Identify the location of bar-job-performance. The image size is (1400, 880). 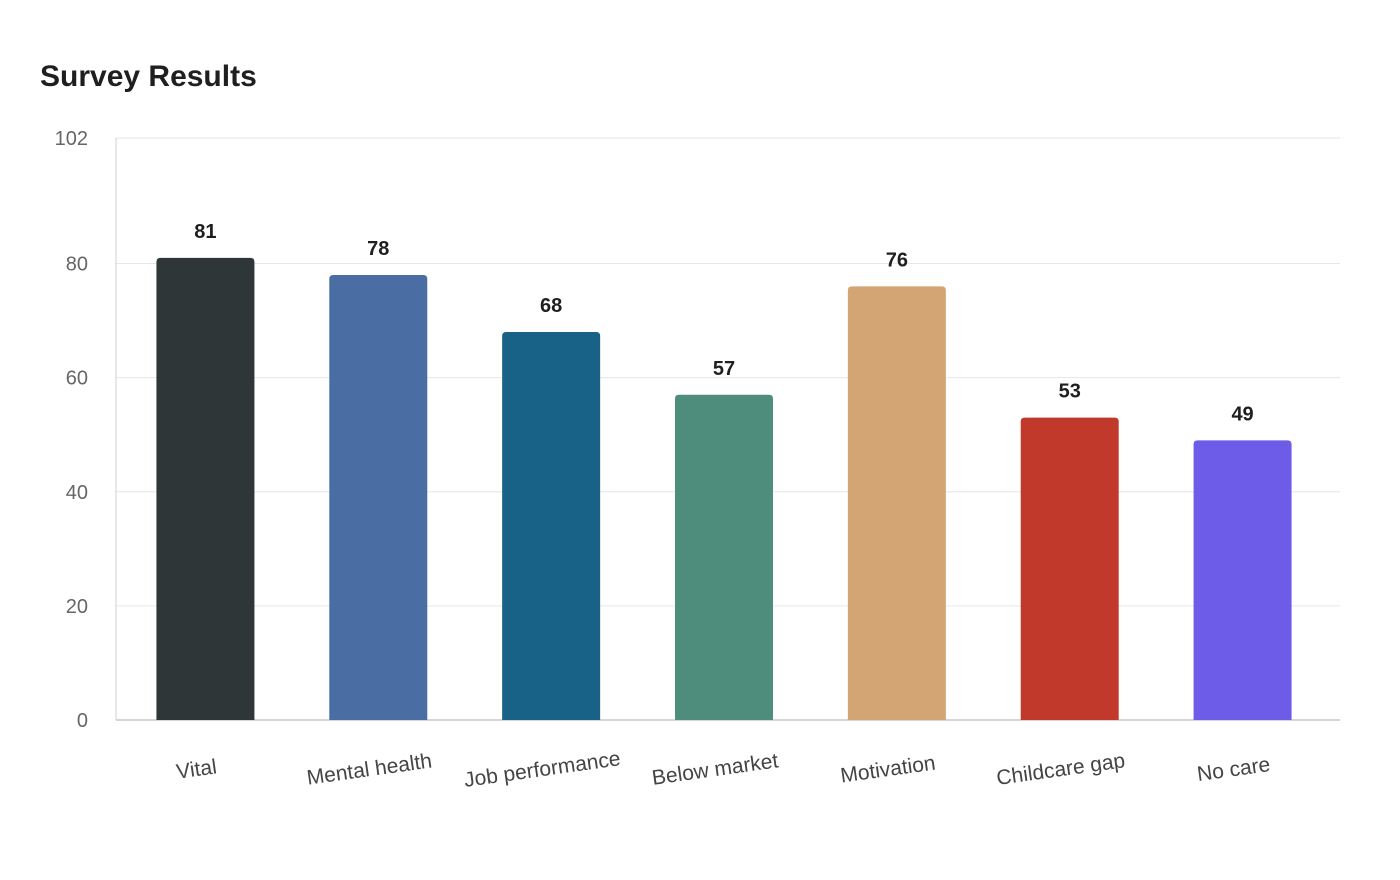
(551, 526).